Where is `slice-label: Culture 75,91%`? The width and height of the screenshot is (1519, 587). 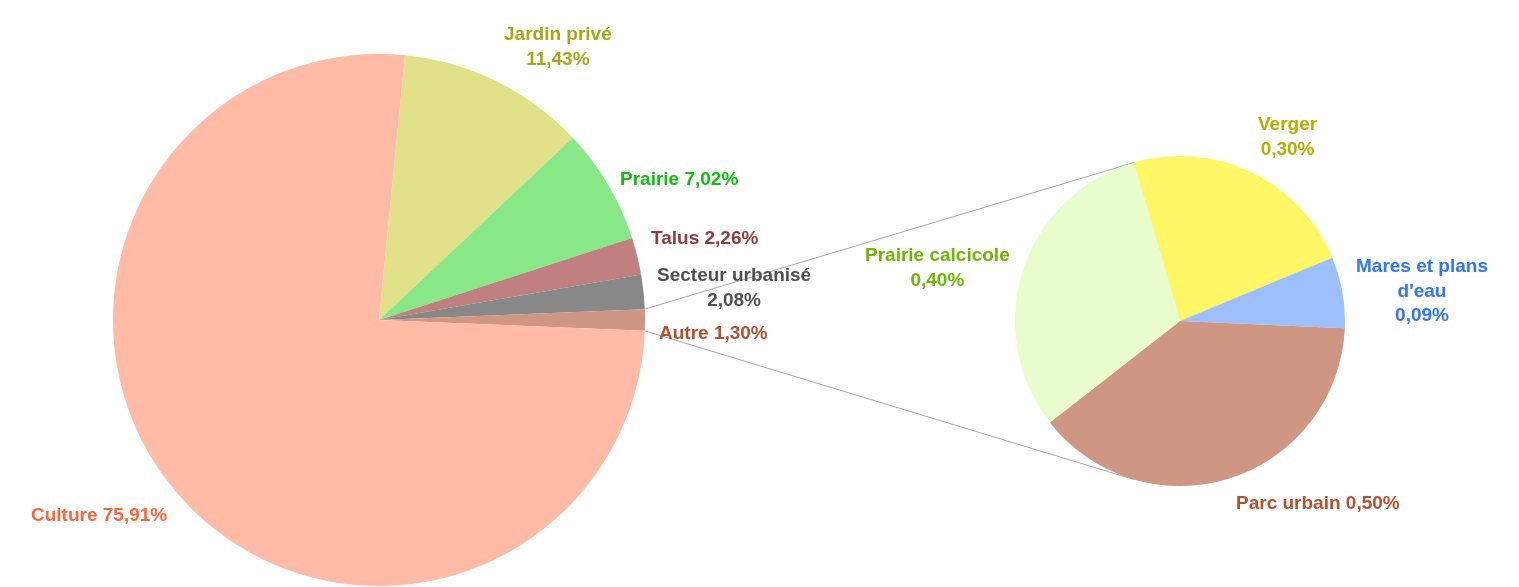
slice-label: Culture 75,91% is located at coordinates (99, 514).